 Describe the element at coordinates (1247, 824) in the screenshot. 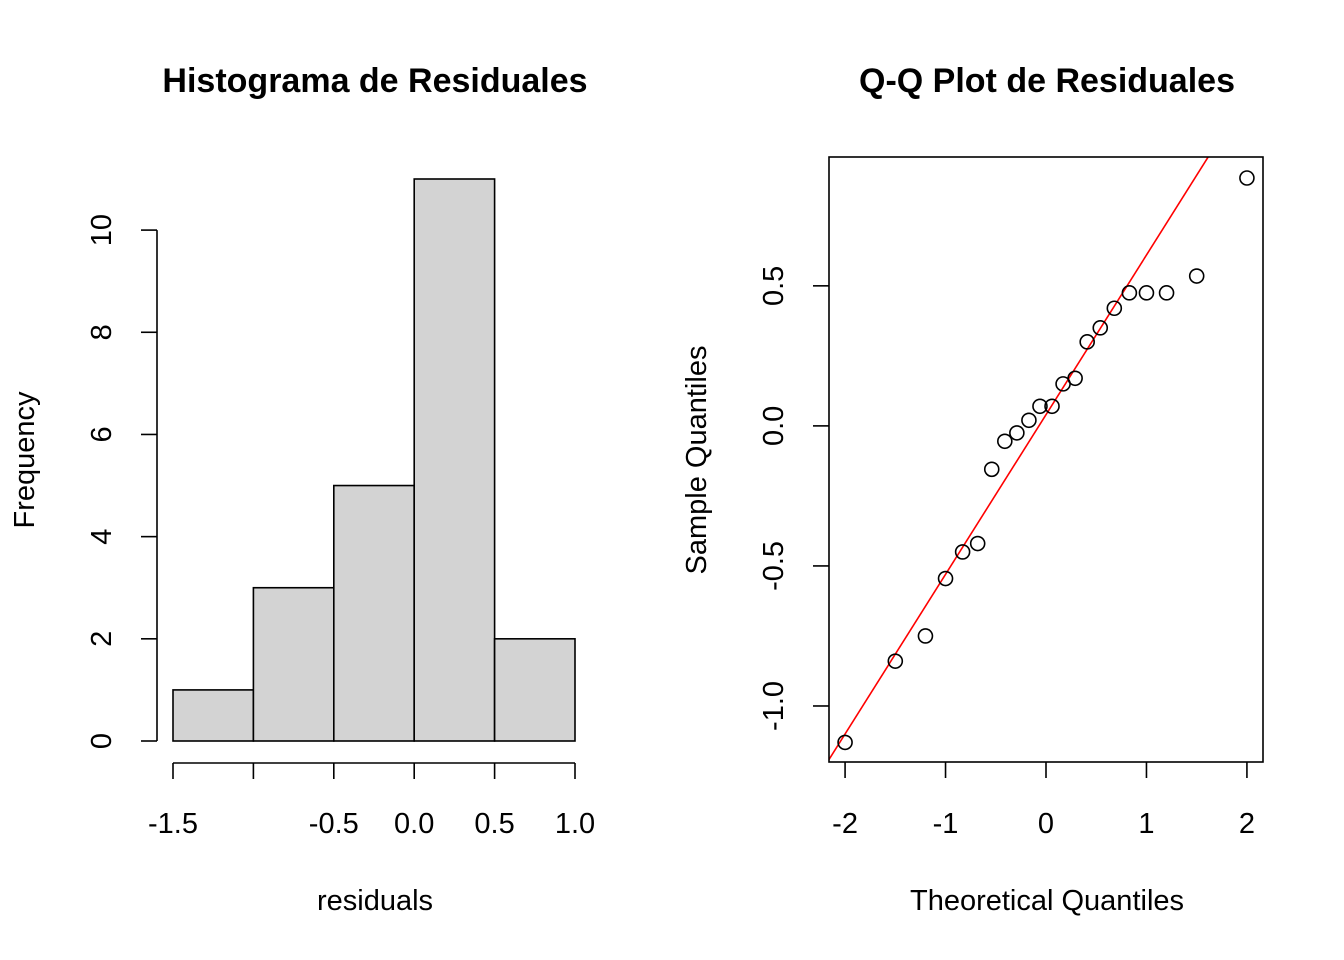

I see `qq-x-tick-label: 2` at that location.